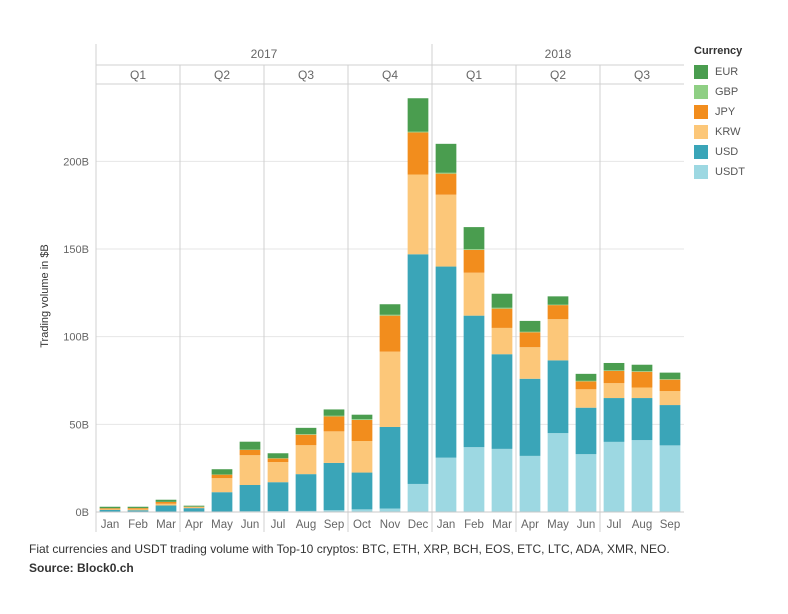 This screenshot has width=788, height=614. What do you see at coordinates (76, 250) in the screenshot?
I see `y-tick-label: 150B` at bounding box center [76, 250].